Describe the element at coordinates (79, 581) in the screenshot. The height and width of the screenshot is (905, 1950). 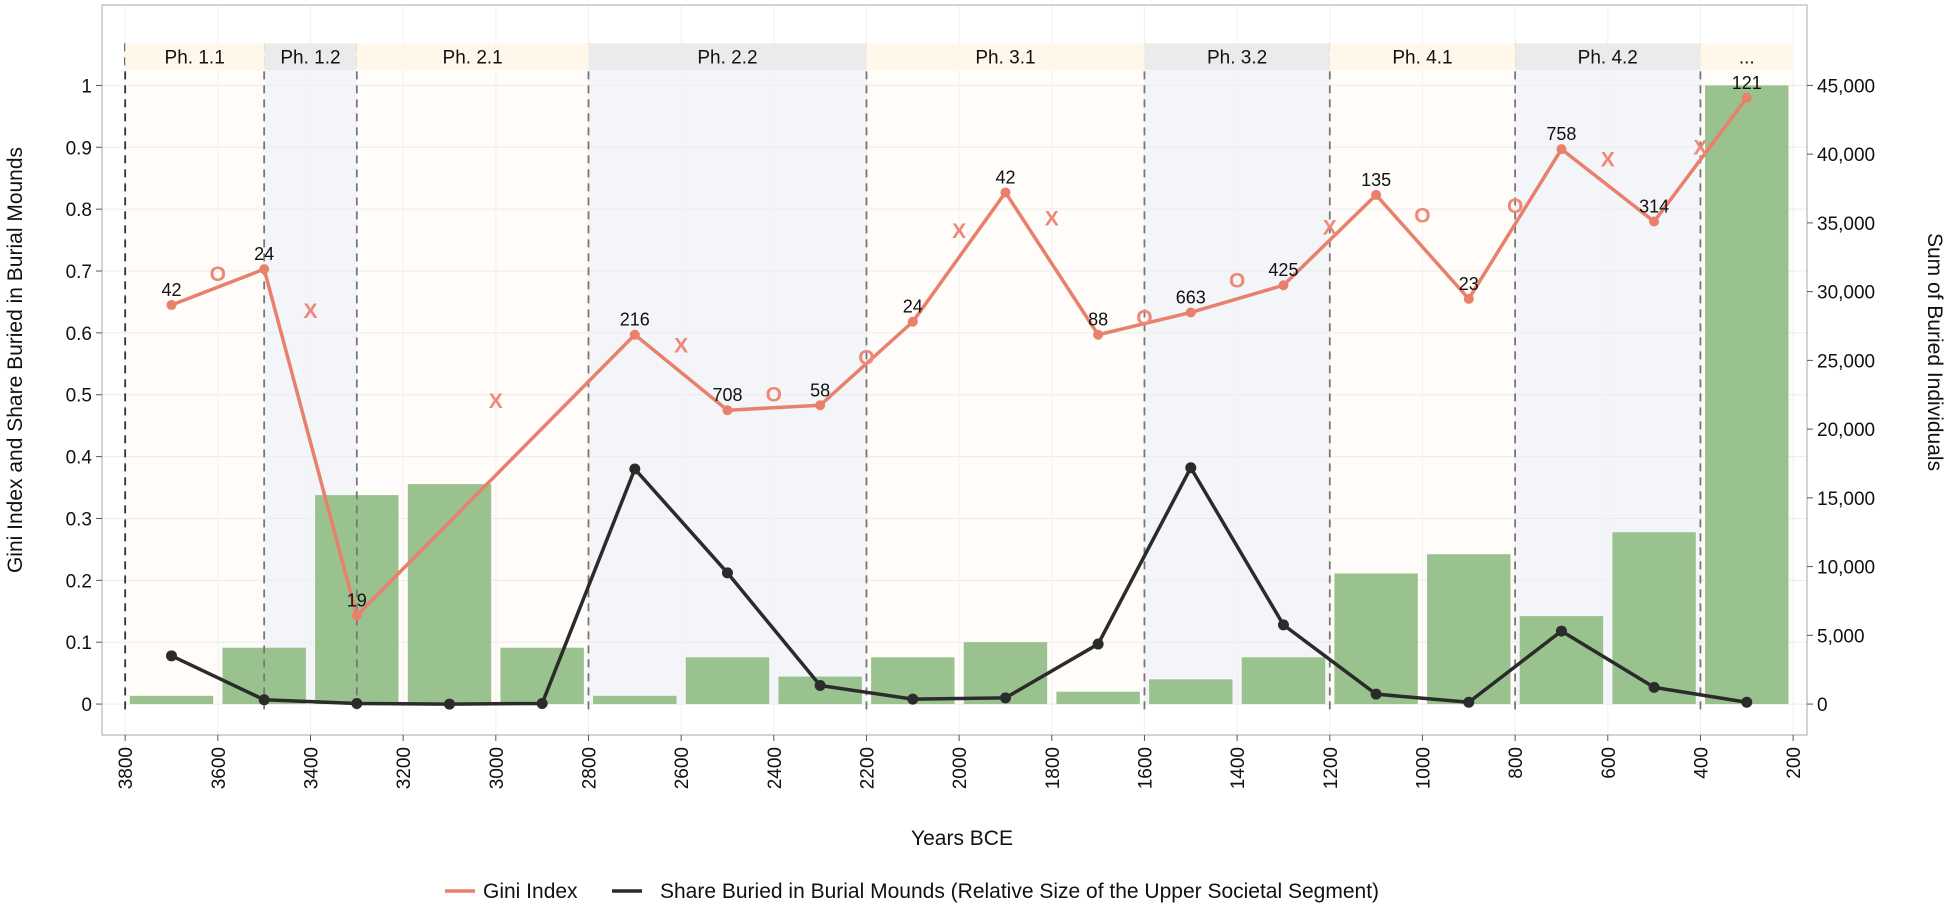
I see `y-left-tick-label-2: 0.2` at that location.